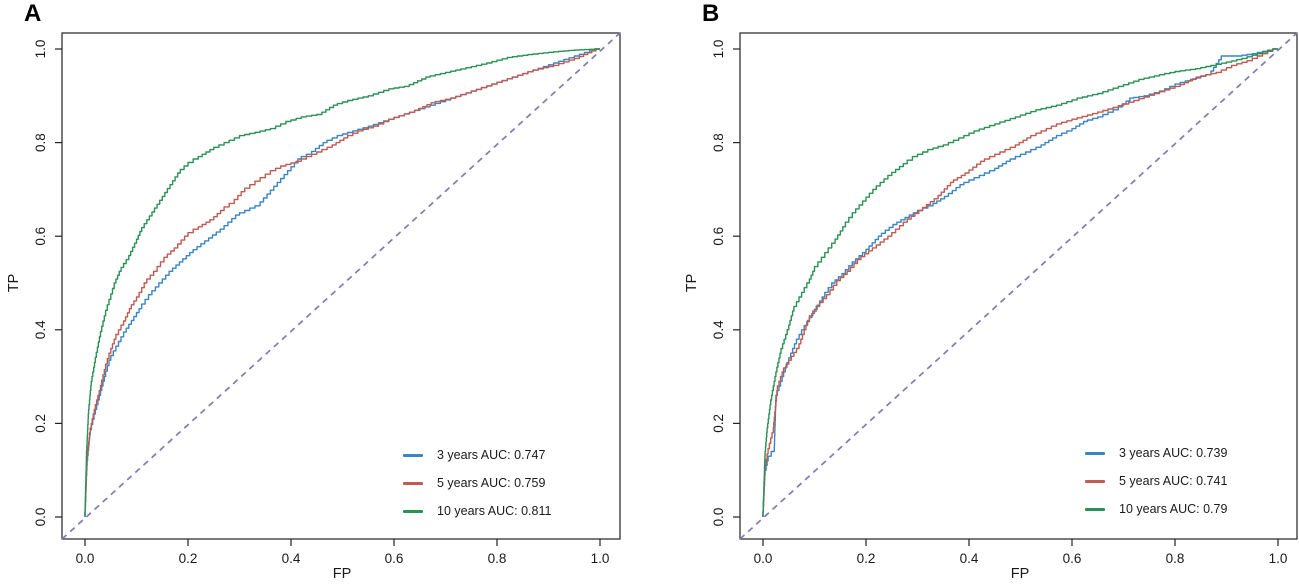  I want to click on legend-label-10-years: 10 years AUC: 0.79, so click(1173, 509).